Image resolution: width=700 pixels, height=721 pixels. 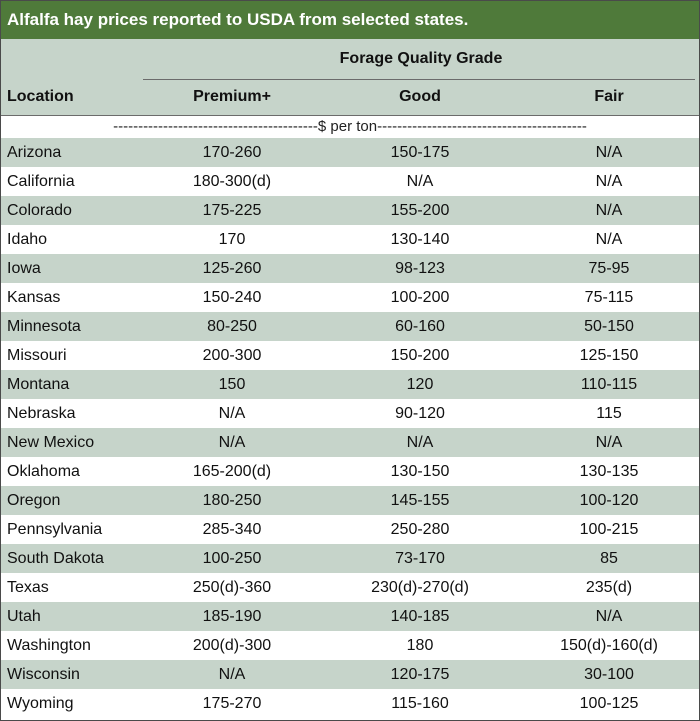 What do you see at coordinates (43, 674) in the screenshot?
I see `location-cell: Wisconsin` at bounding box center [43, 674].